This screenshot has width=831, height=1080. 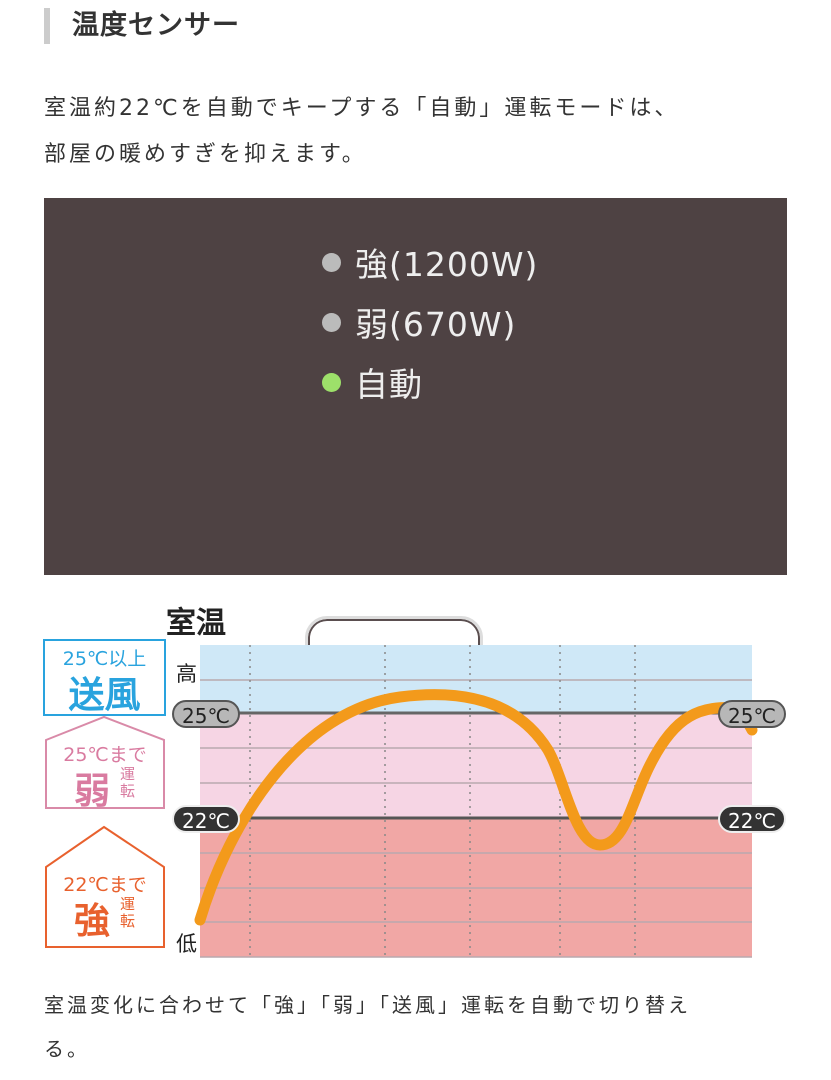 What do you see at coordinates (476, 765) in the screenshot?
I see `weak-band` at bounding box center [476, 765].